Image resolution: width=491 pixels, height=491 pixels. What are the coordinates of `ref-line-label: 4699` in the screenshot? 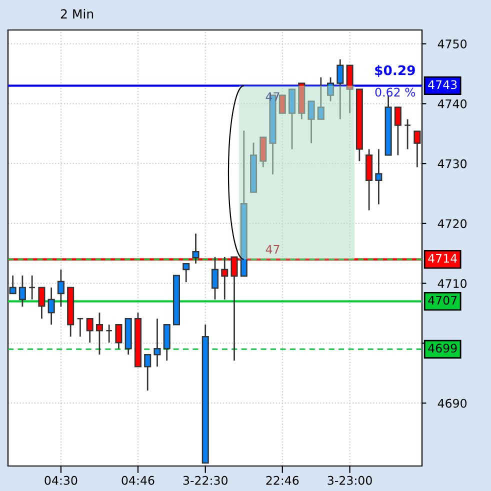 It's located at (442, 348).